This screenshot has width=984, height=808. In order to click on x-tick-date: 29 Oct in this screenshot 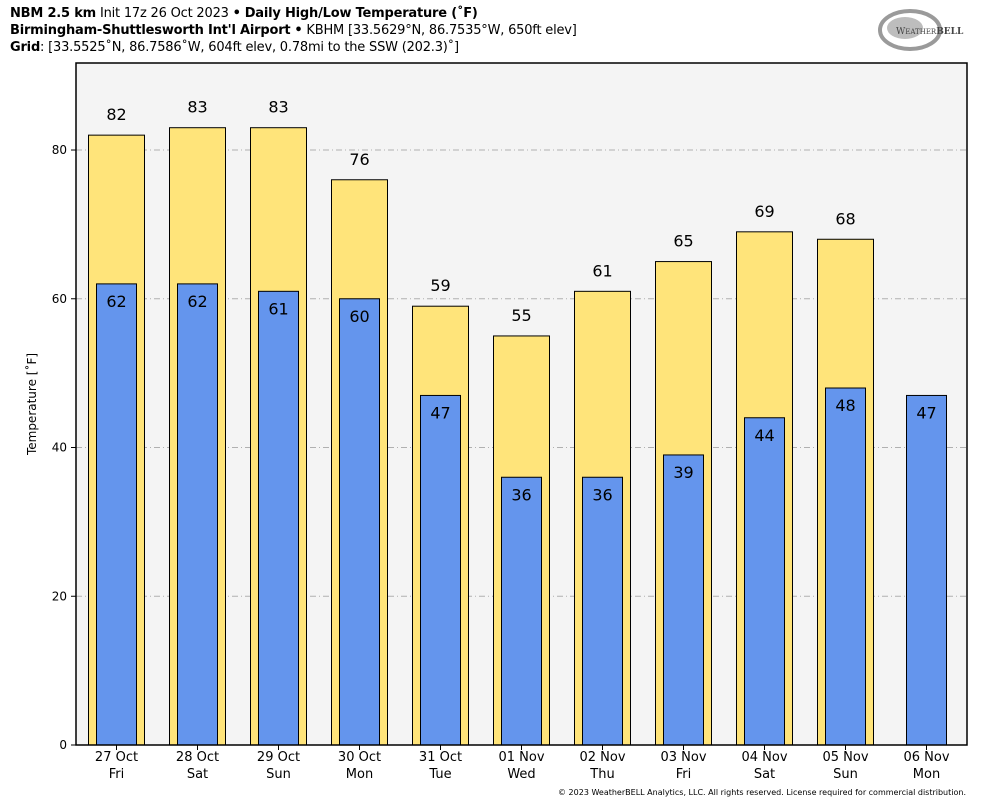, I will do `click(278, 757)`.